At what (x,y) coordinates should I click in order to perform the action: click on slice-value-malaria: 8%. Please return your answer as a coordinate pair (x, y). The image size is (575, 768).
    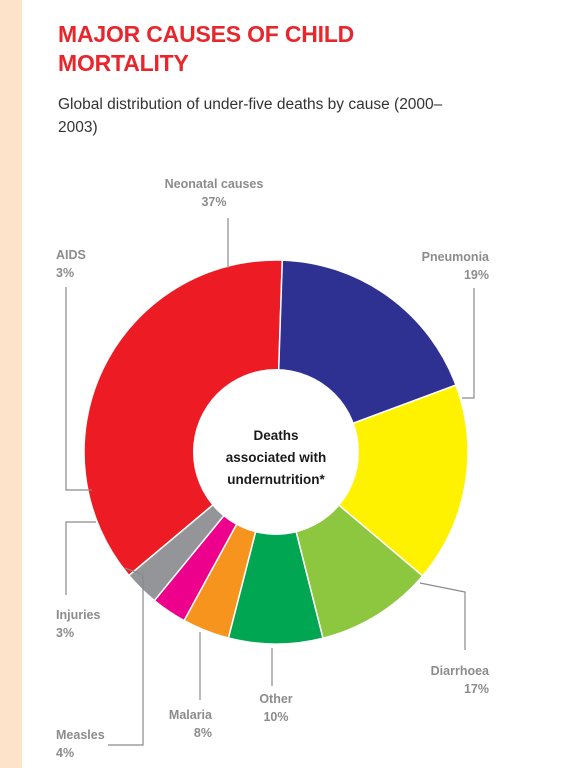
    Looking at the image, I should click on (203, 733).